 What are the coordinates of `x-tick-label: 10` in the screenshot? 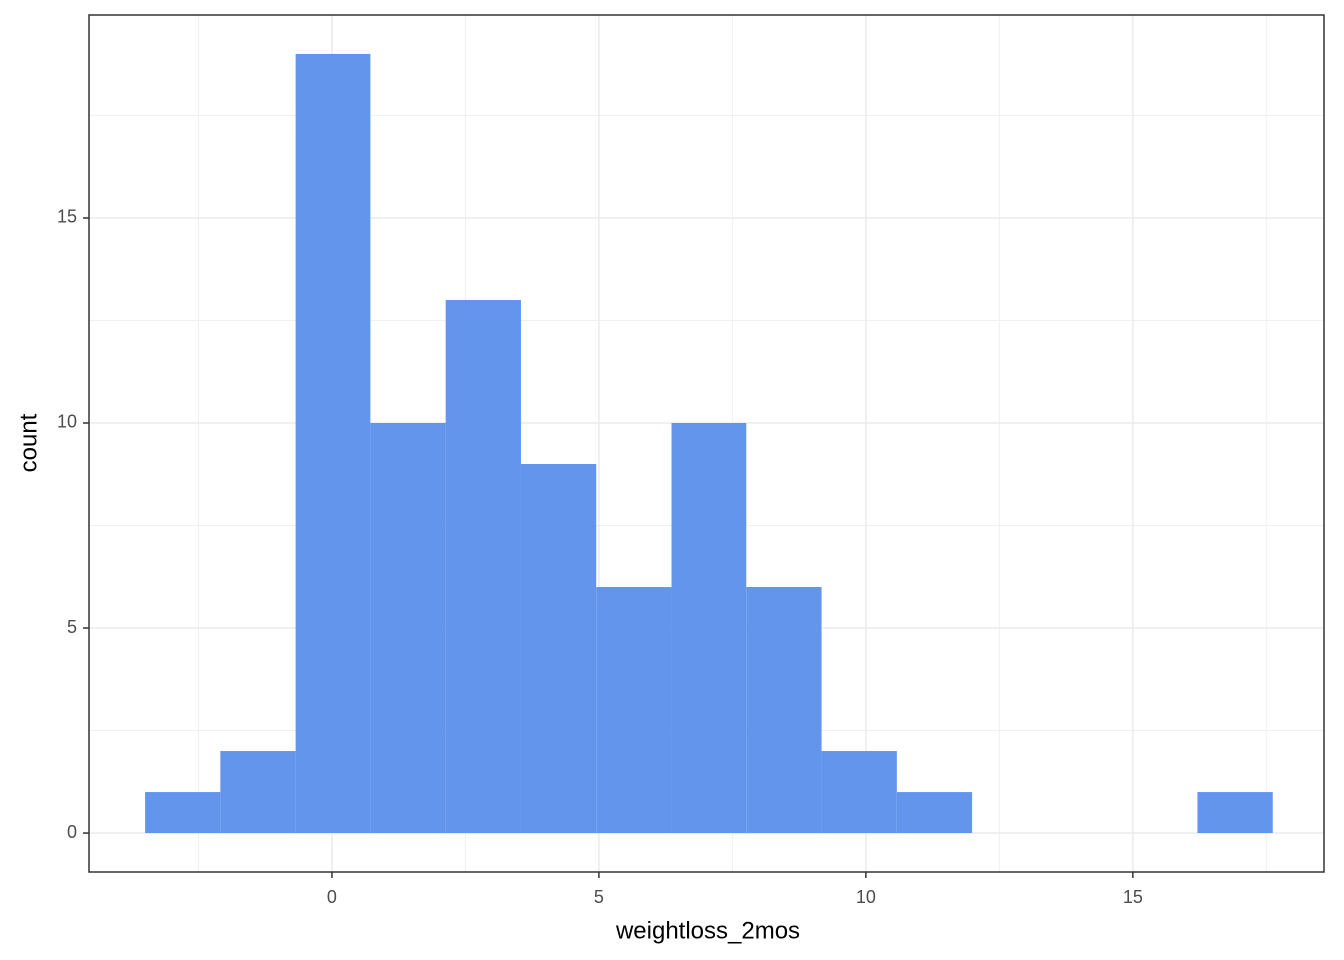 It's located at (866, 897).